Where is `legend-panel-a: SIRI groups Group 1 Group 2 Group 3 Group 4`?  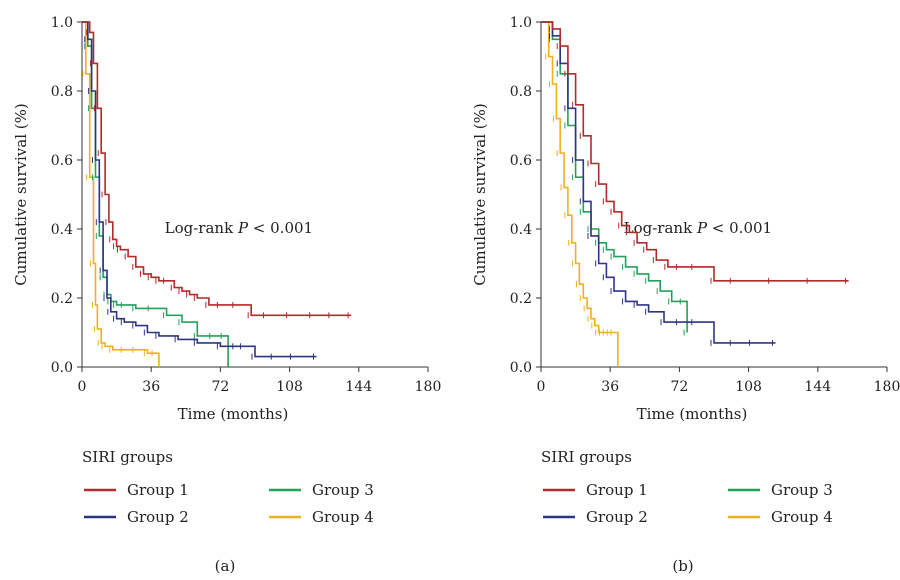 legend-panel-a: SIRI groups Group 1 Group 2 Group 3 Group 4 is located at coordinates (228, 487).